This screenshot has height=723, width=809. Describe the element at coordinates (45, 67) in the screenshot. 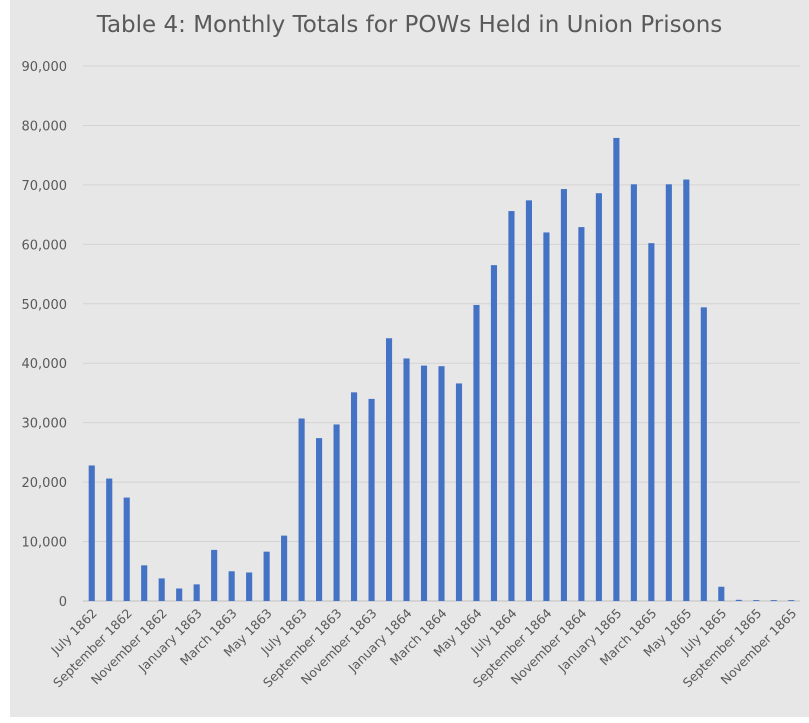

I see `y-tick-label: 90,000` at that location.